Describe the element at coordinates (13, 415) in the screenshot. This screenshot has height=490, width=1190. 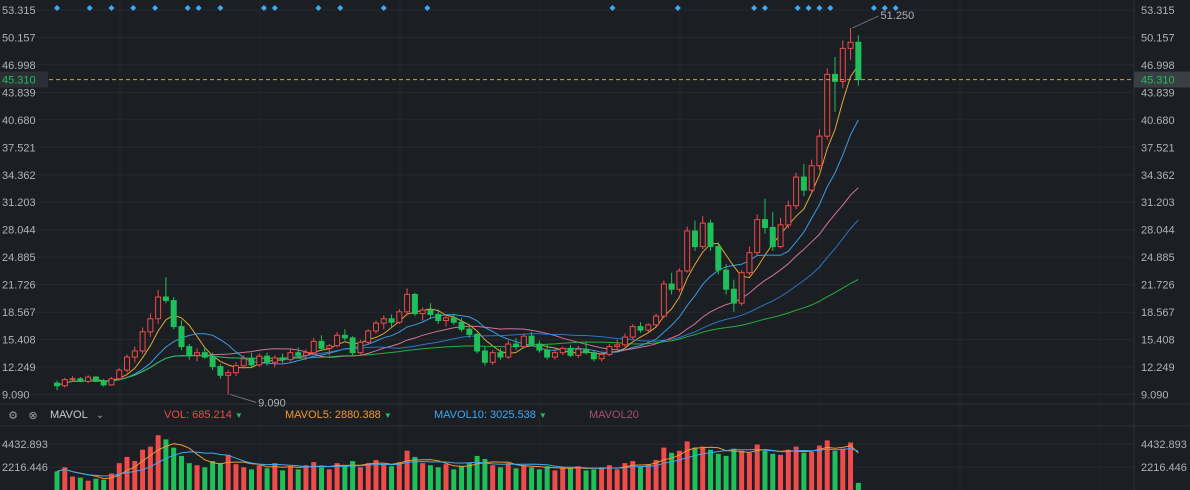
I see `settings-icon: ⚙` at that location.